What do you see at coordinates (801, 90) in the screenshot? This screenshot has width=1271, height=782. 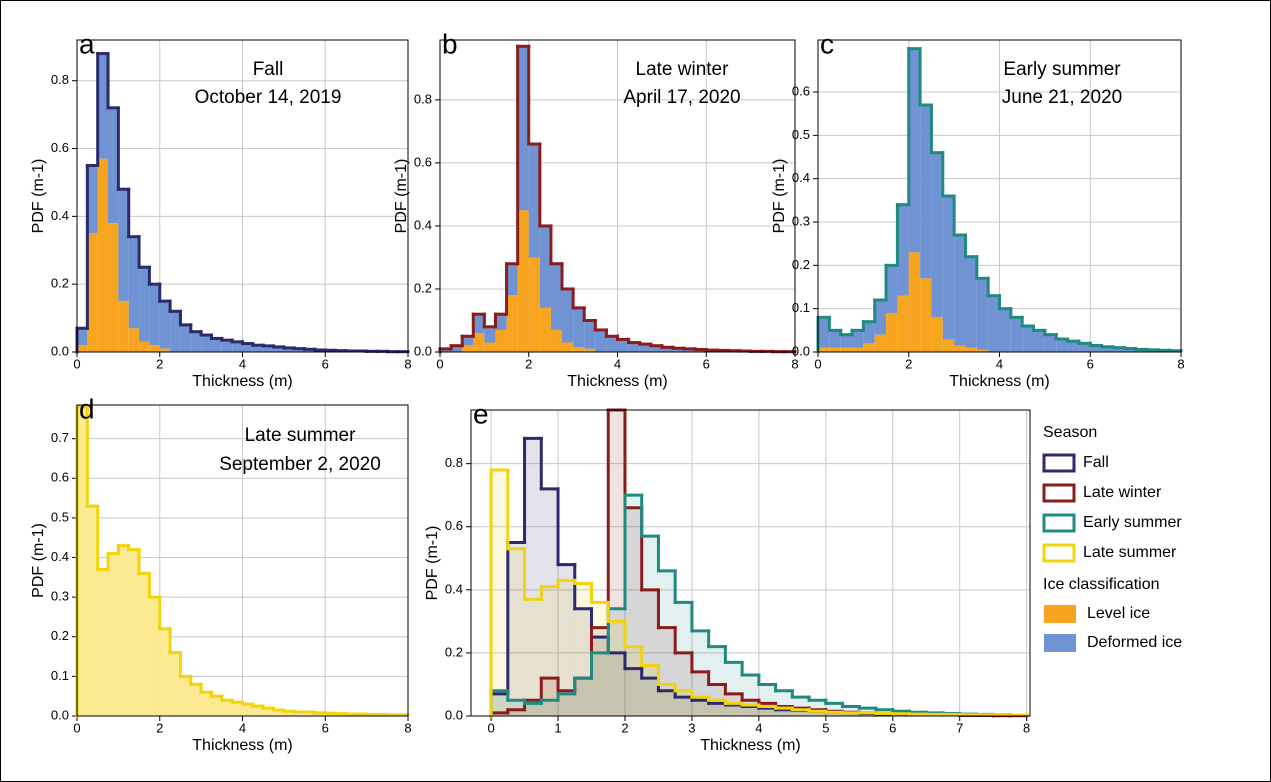 I see `y-tick-label: 0.6` at bounding box center [801, 90].